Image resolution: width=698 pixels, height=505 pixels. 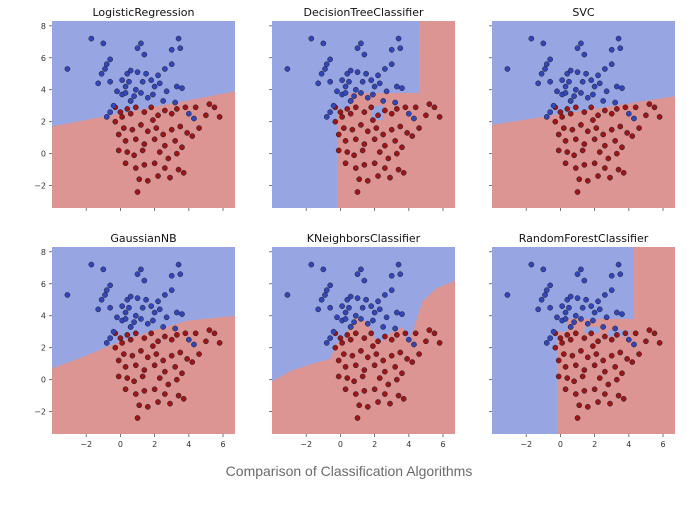 What do you see at coordinates (584, 238) in the screenshot?
I see `panel-title: RandomForestClassifier` at bounding box center [584, 238].